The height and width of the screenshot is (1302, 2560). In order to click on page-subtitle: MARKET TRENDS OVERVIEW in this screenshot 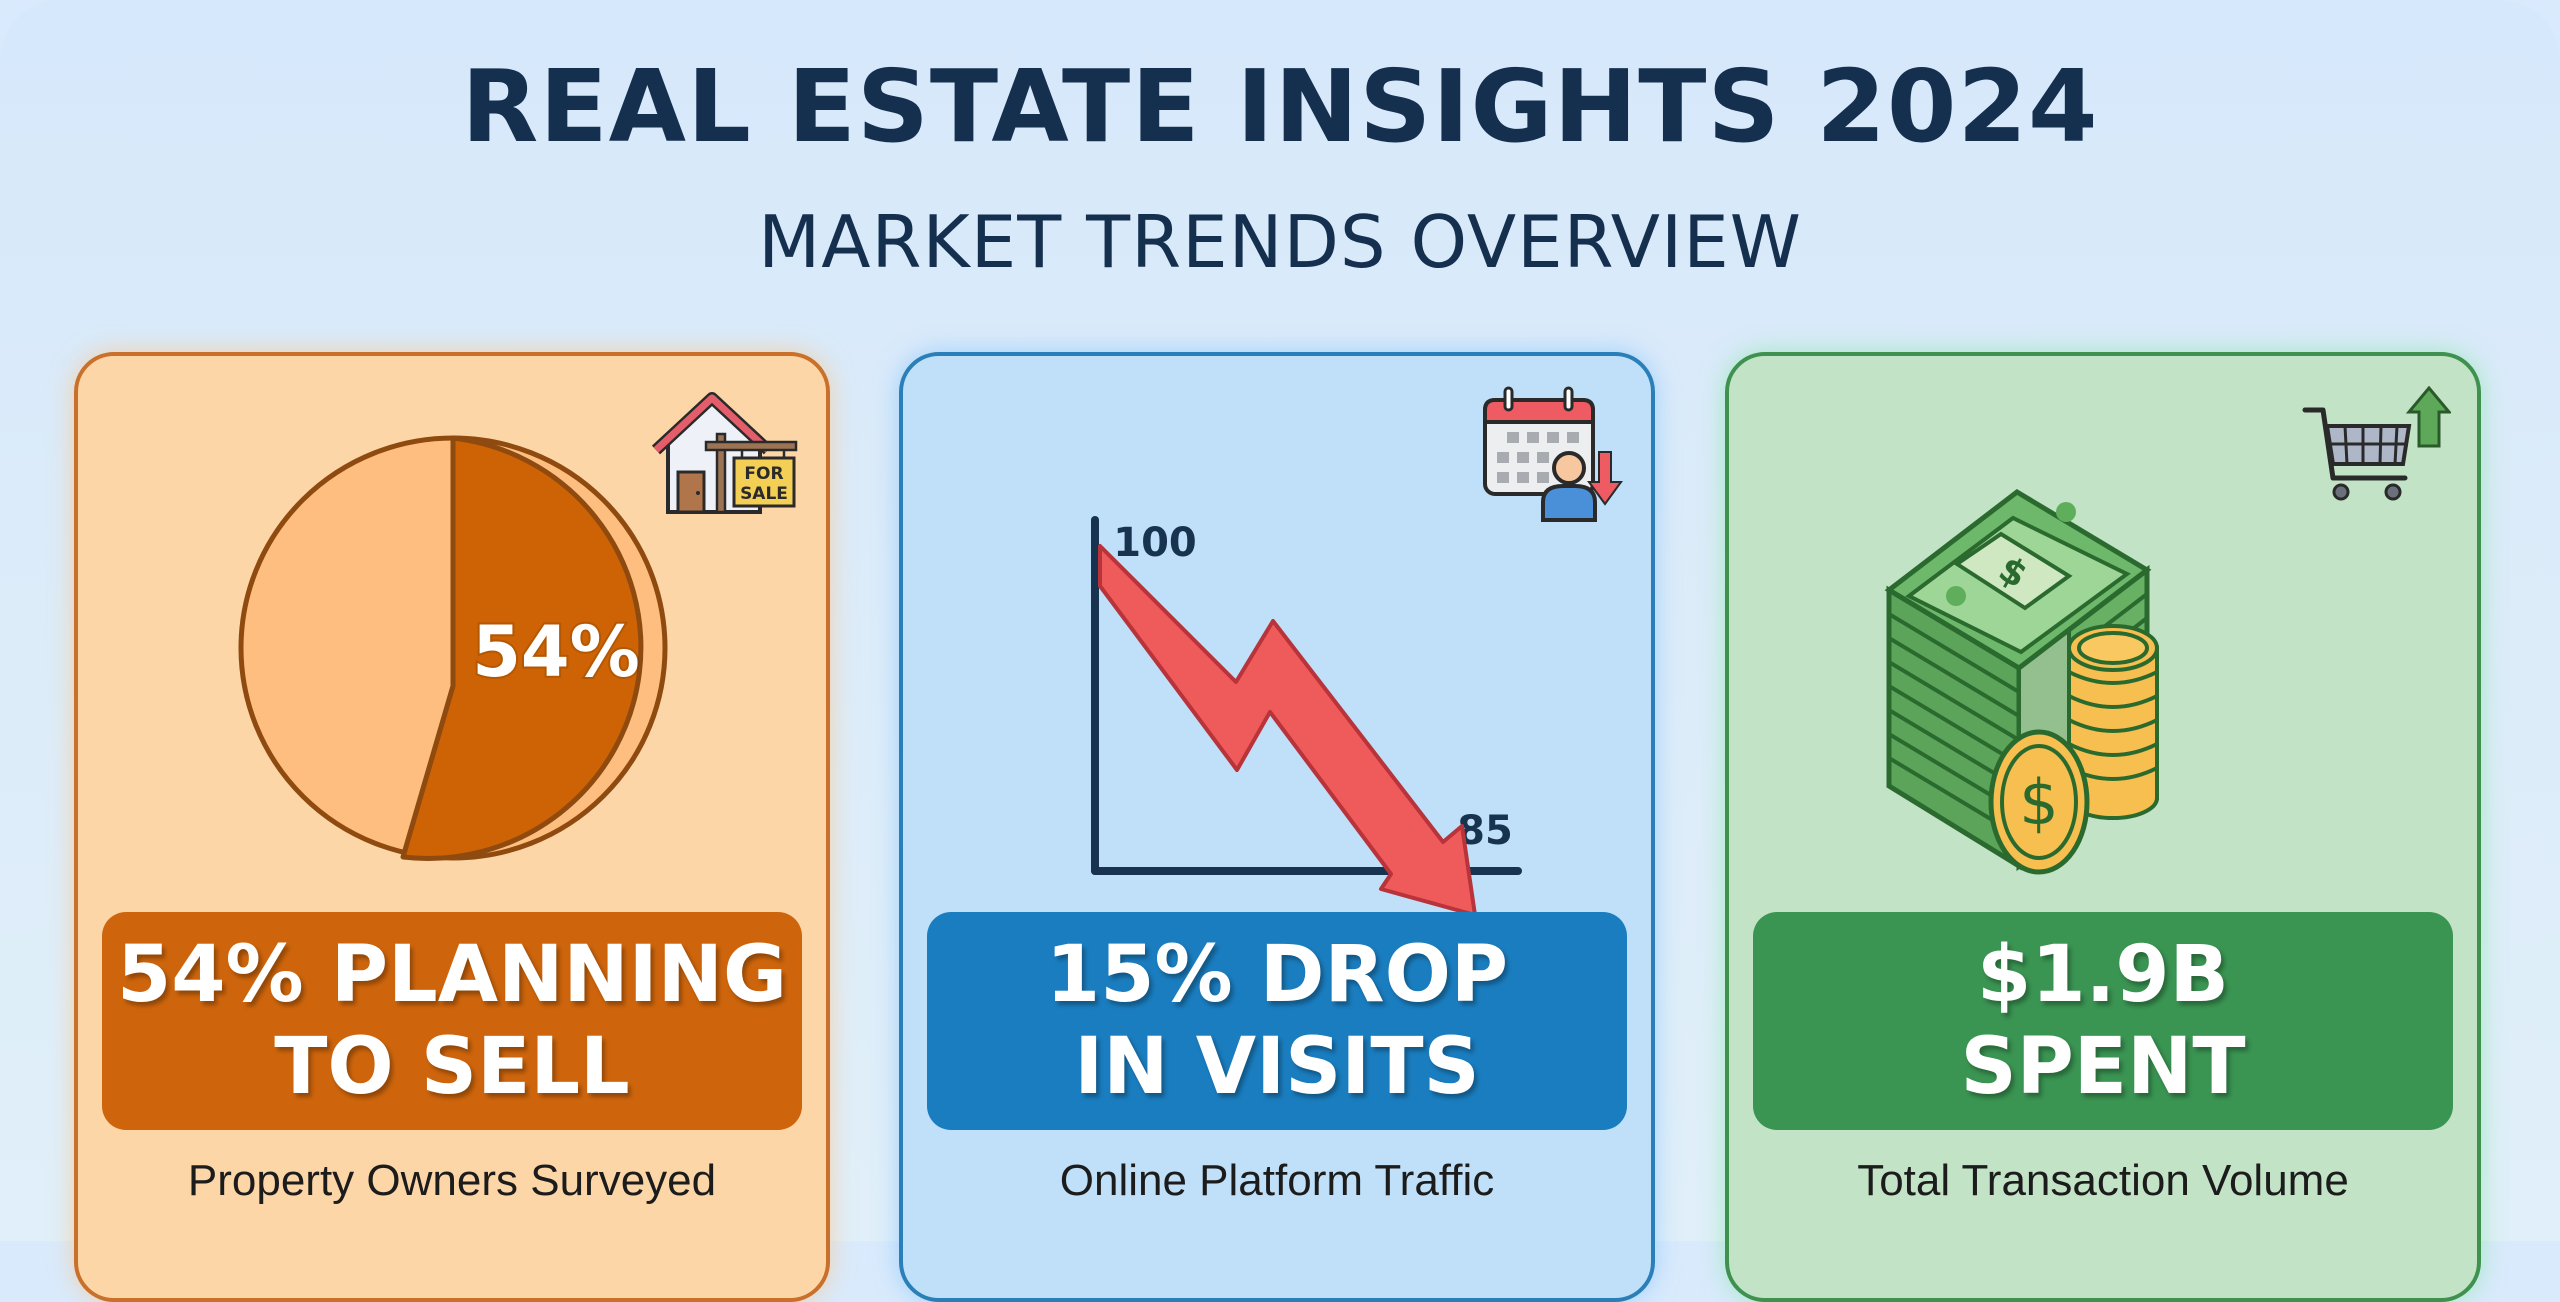, I will do `click(1280, 242)`.